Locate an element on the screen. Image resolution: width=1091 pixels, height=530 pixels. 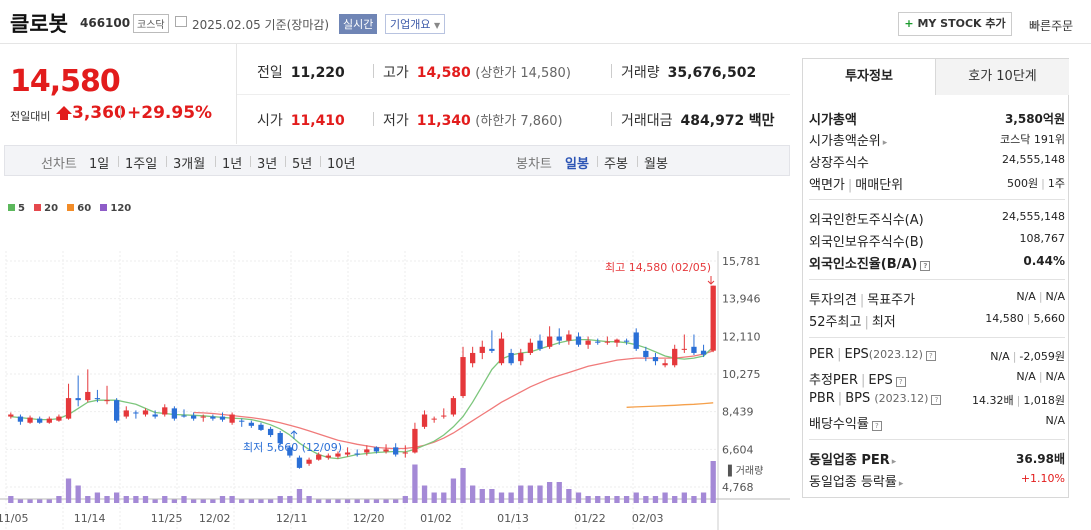
legend-ma60: 60 is located at coordinates (79, 208).